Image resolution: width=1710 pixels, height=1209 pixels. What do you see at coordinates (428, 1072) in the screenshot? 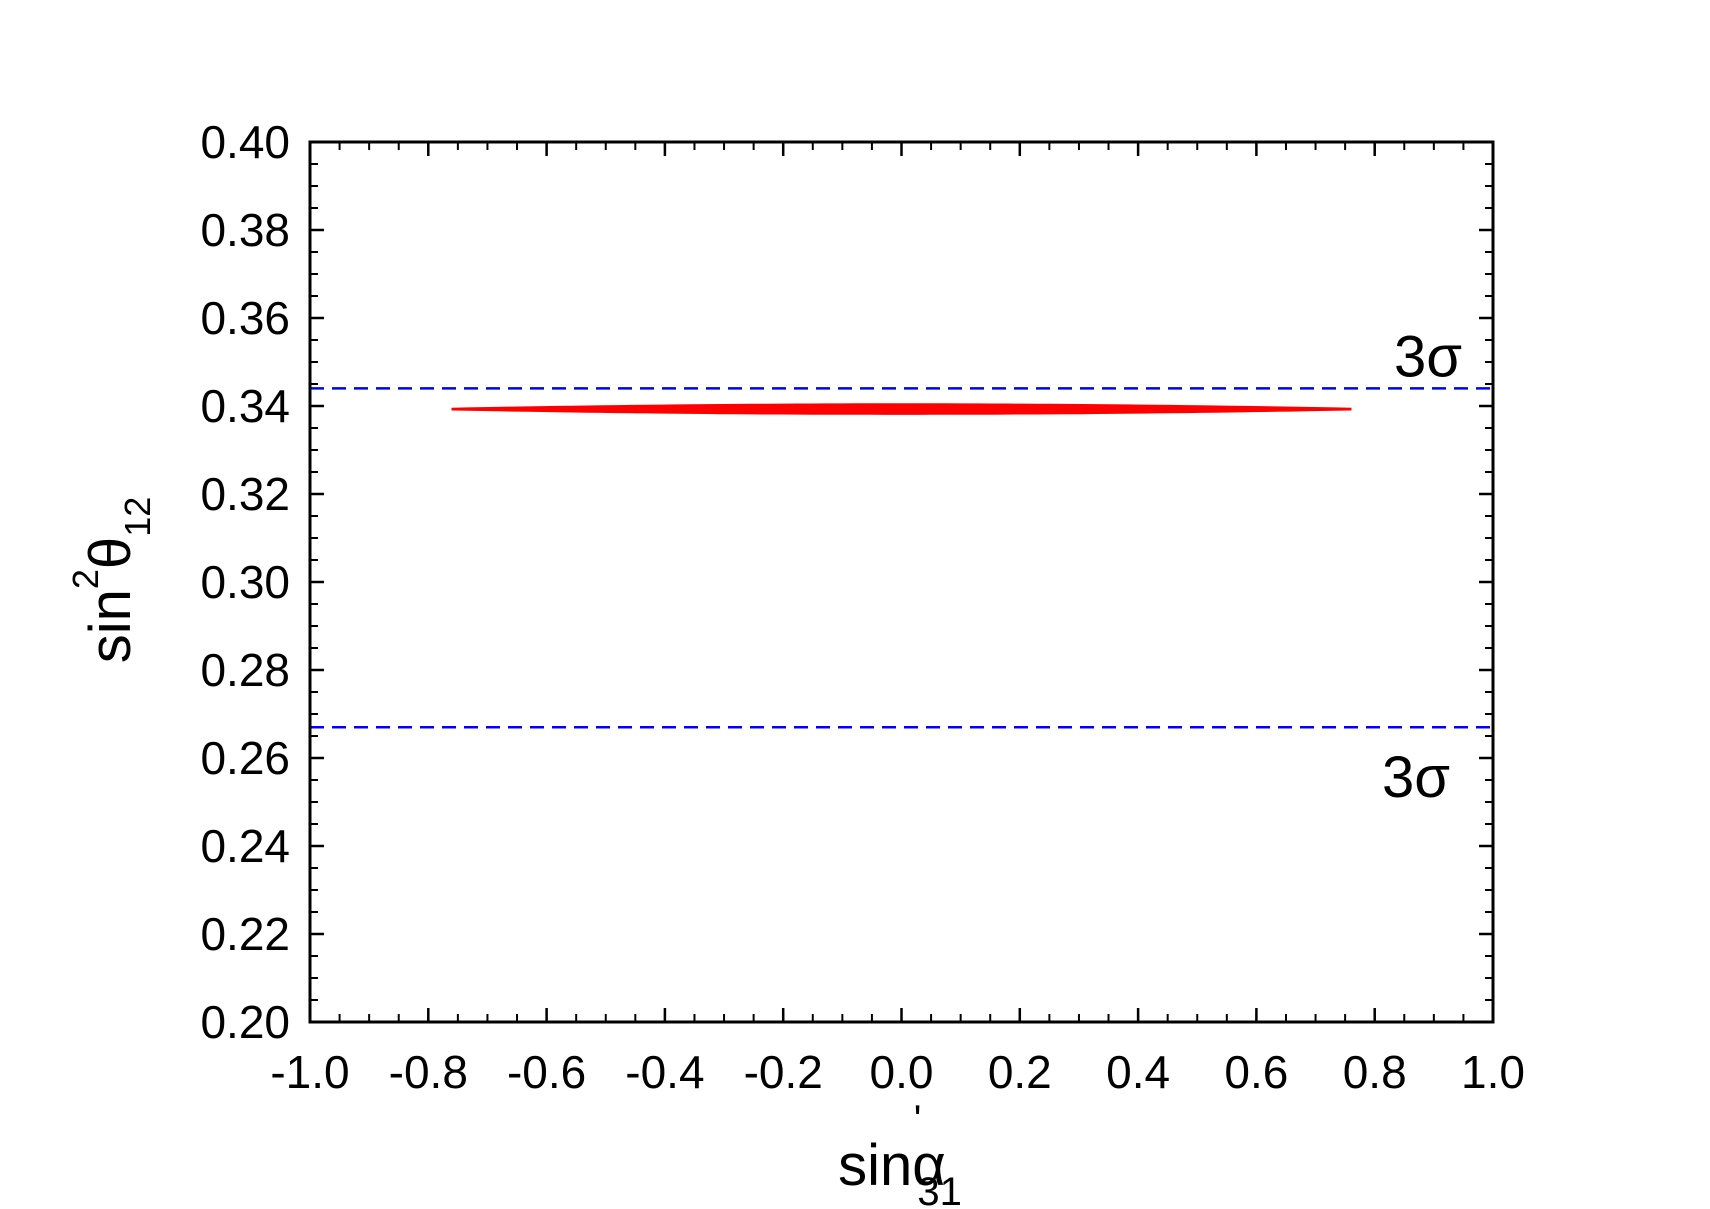
I see `x-tick-label: -0.8` at bounding box center [428, 1072].